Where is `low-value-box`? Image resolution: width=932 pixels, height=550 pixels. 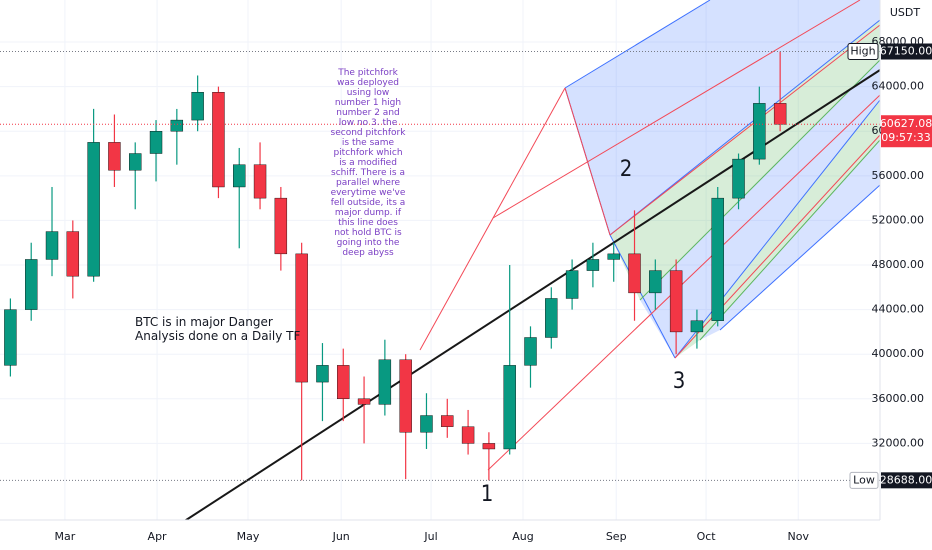 low-value-box is located at coordinates (906, 480).